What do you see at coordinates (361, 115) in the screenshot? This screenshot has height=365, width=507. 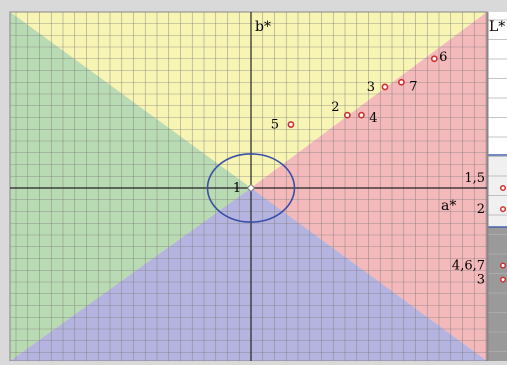 I see `point-4-marker` at bounding box center [361, 115].